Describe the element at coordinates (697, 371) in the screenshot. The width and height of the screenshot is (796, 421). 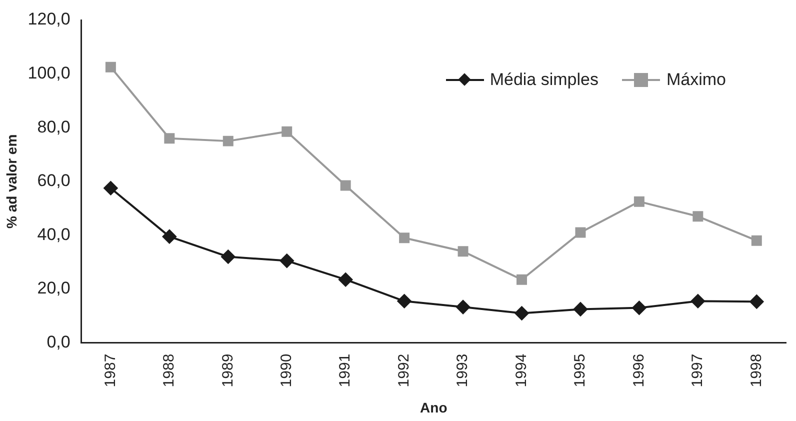
I see `x-tick-label: 1997` at that location.